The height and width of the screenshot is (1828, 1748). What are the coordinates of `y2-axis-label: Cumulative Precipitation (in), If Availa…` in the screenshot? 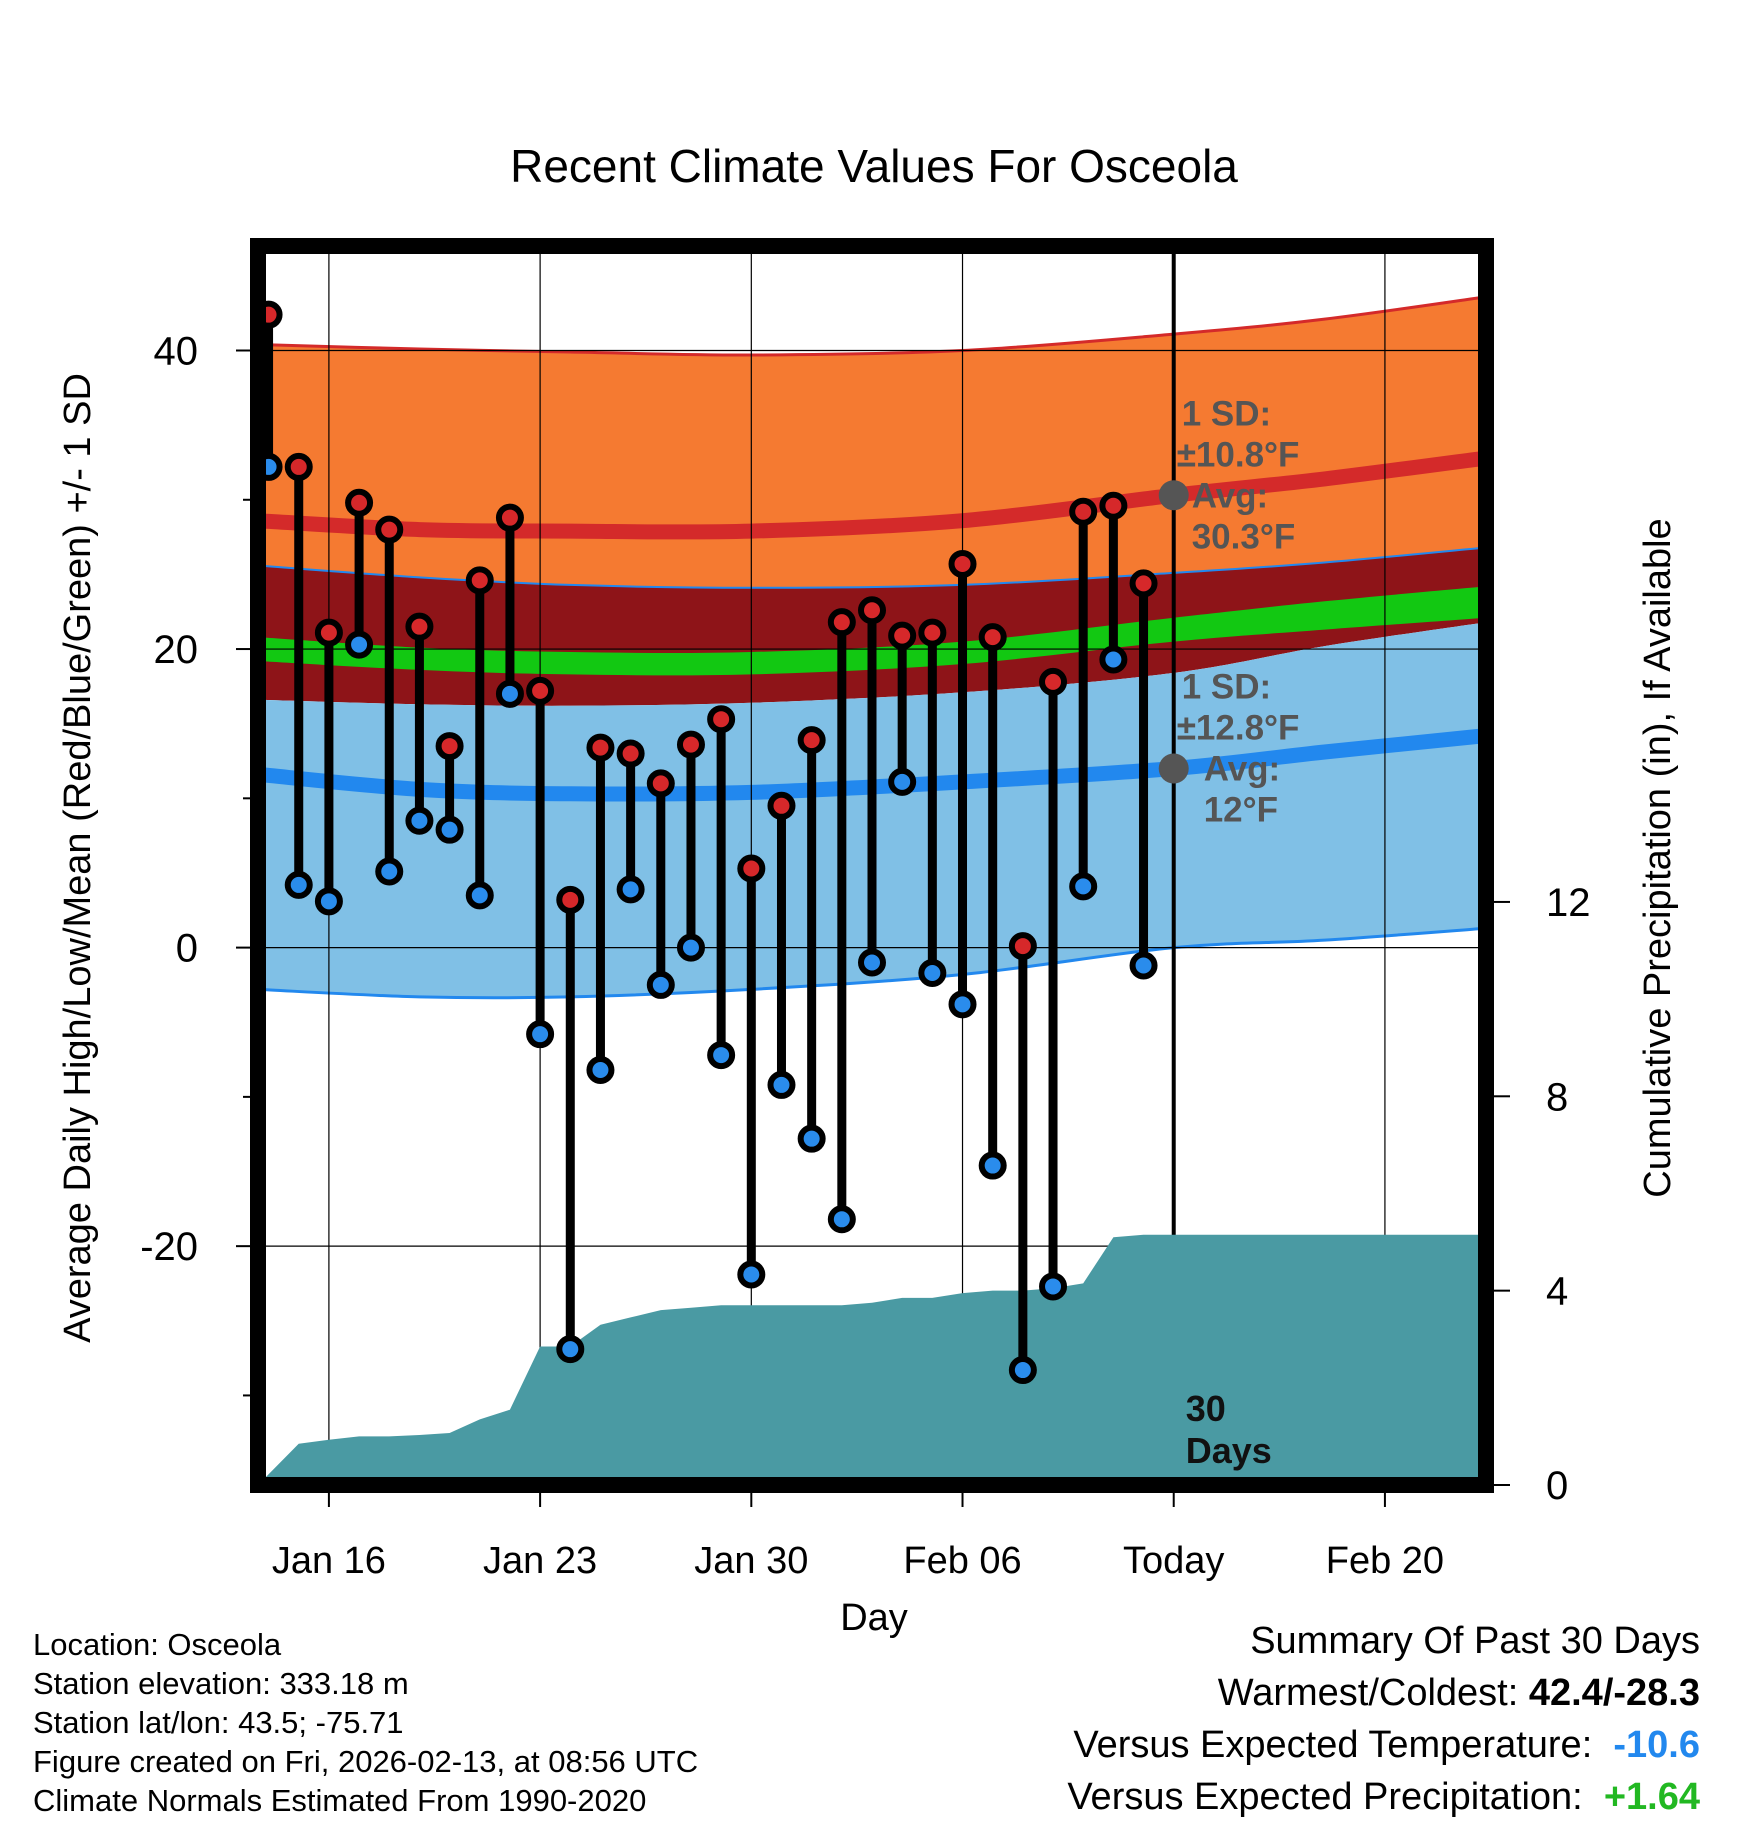 It's located at (1658, 857).